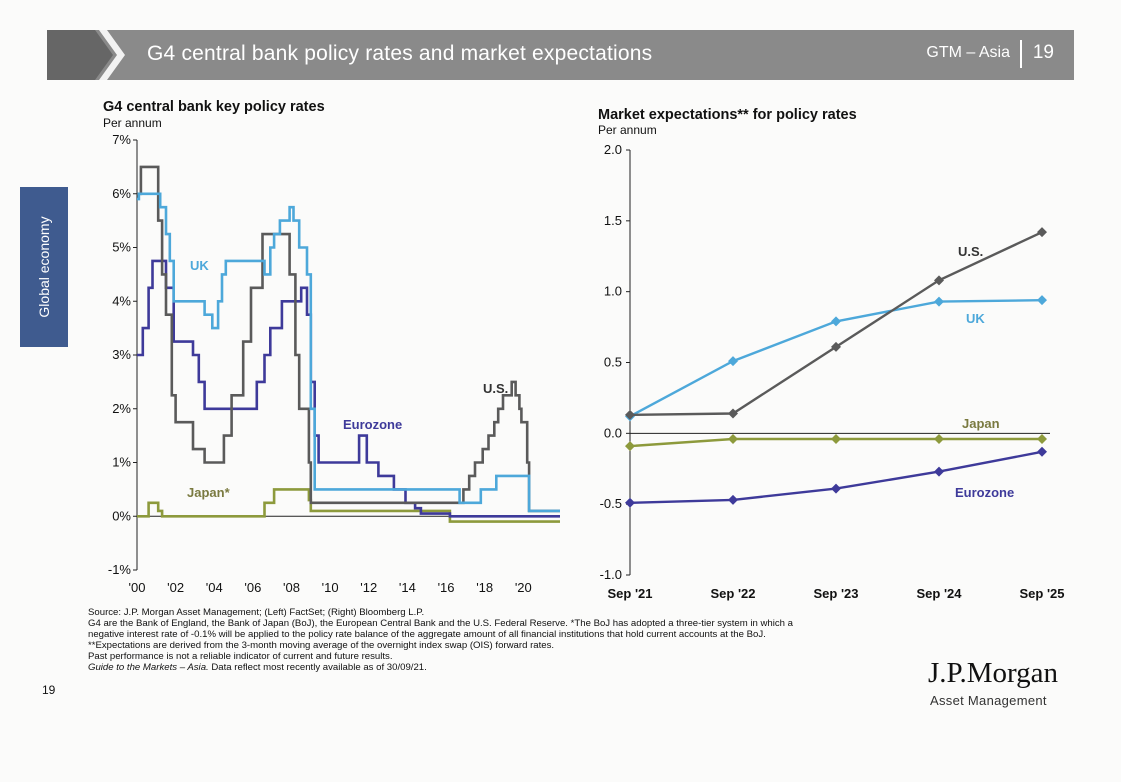  Describe the element at coordinates (121, 515) in the screenshot. I see `left-y-tick-label: 0%` at that location.